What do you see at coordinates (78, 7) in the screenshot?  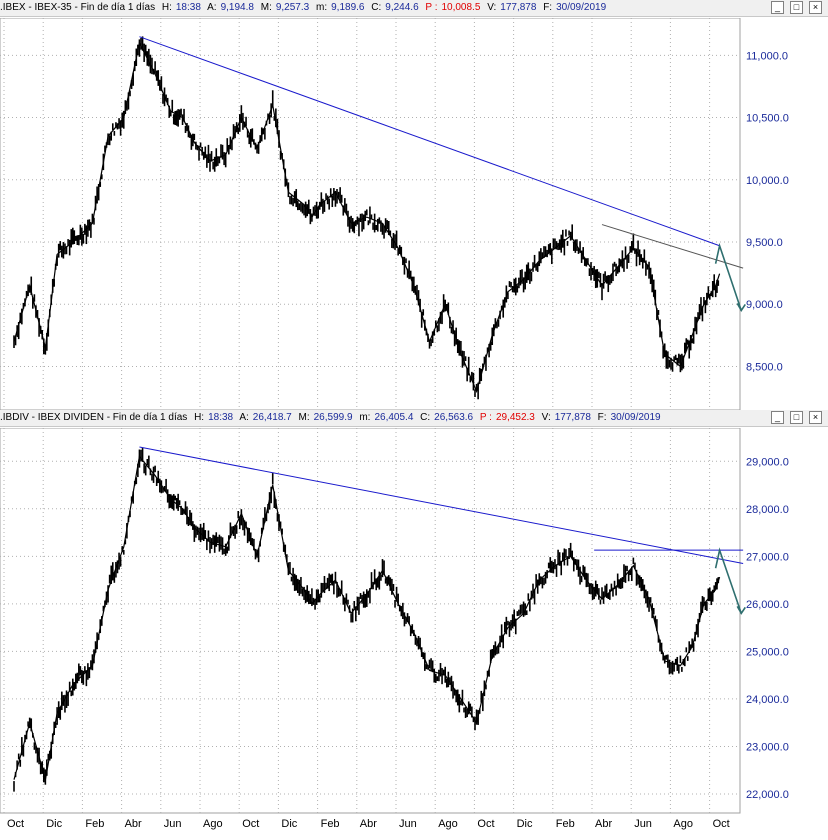 I see `header-ticker: .IBEX - IBEX-35 - Fin de día 1 días` at bounding box center [78, 7].